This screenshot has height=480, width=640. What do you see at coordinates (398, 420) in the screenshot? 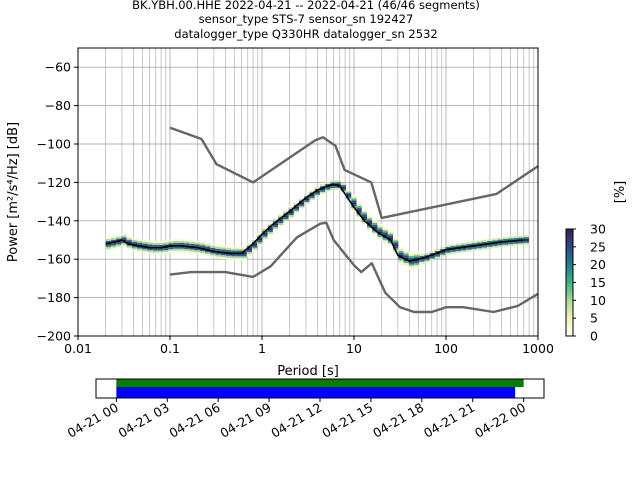
I see `time-tick-label: 04-21 18` at bounding box center [398, 420].